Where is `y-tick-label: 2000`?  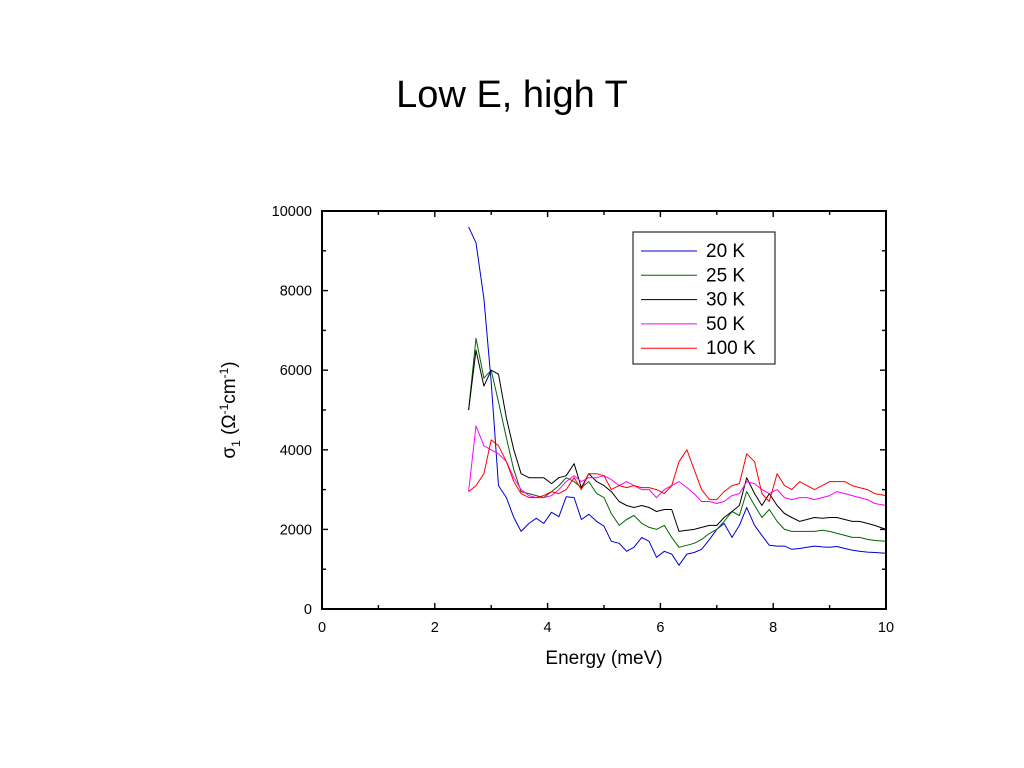 y-tick-label: 2000 is located at coordinates (296, 530).